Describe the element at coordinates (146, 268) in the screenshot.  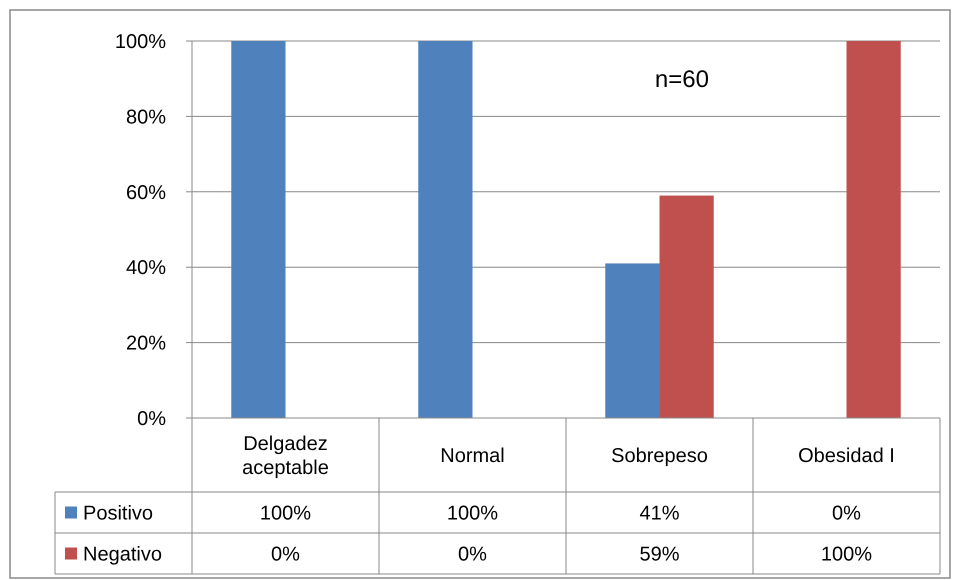
I see `y-tick-label: 40%` at that location.